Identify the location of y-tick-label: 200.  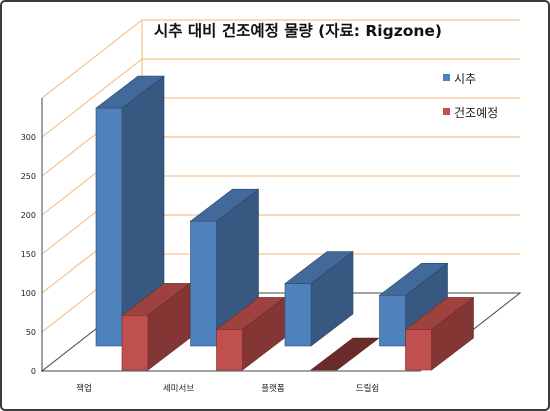
(28, 215).